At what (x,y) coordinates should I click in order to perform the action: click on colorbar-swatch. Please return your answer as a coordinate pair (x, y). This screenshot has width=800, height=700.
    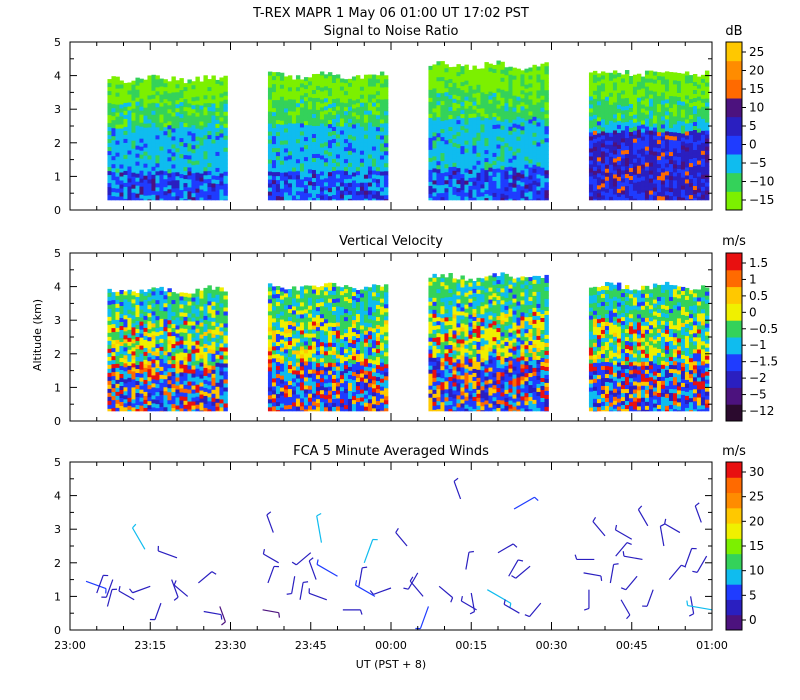
    Looking at the image, I should click on (734, 52).